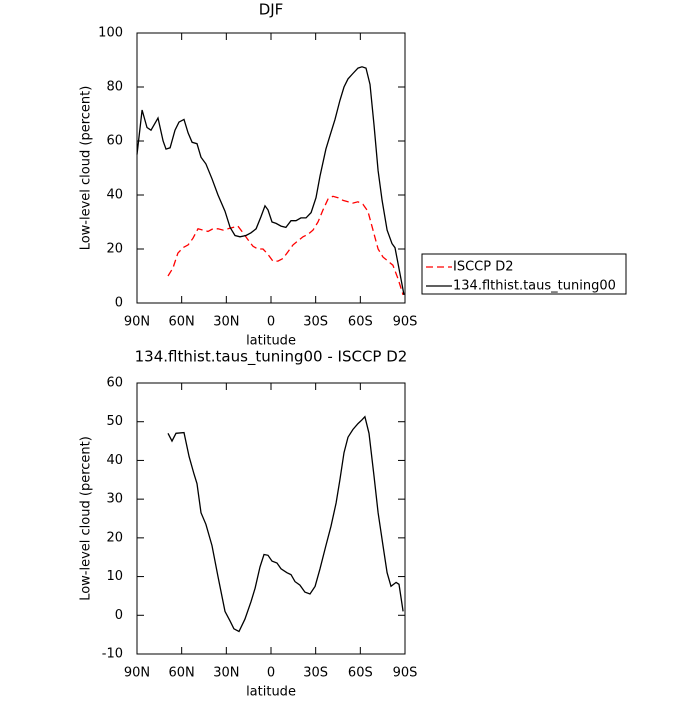  Describe the element at coordinates (524, 274) in the screenshot. I see `legend-box` at that location.